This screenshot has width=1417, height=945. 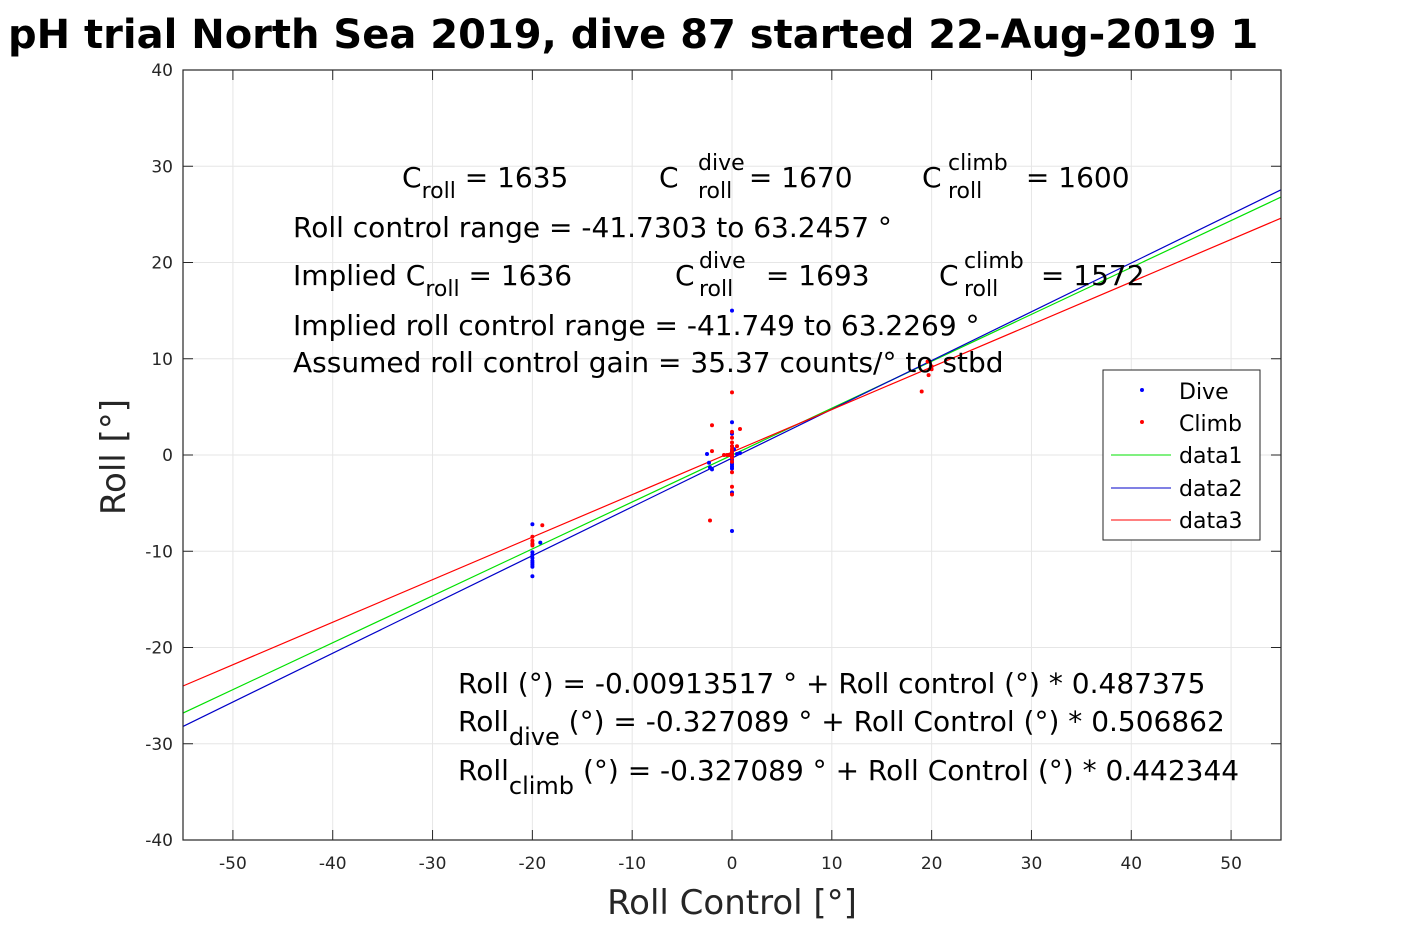 I want to click on legend-label-data1: data1, so click(x=1211, y=456).